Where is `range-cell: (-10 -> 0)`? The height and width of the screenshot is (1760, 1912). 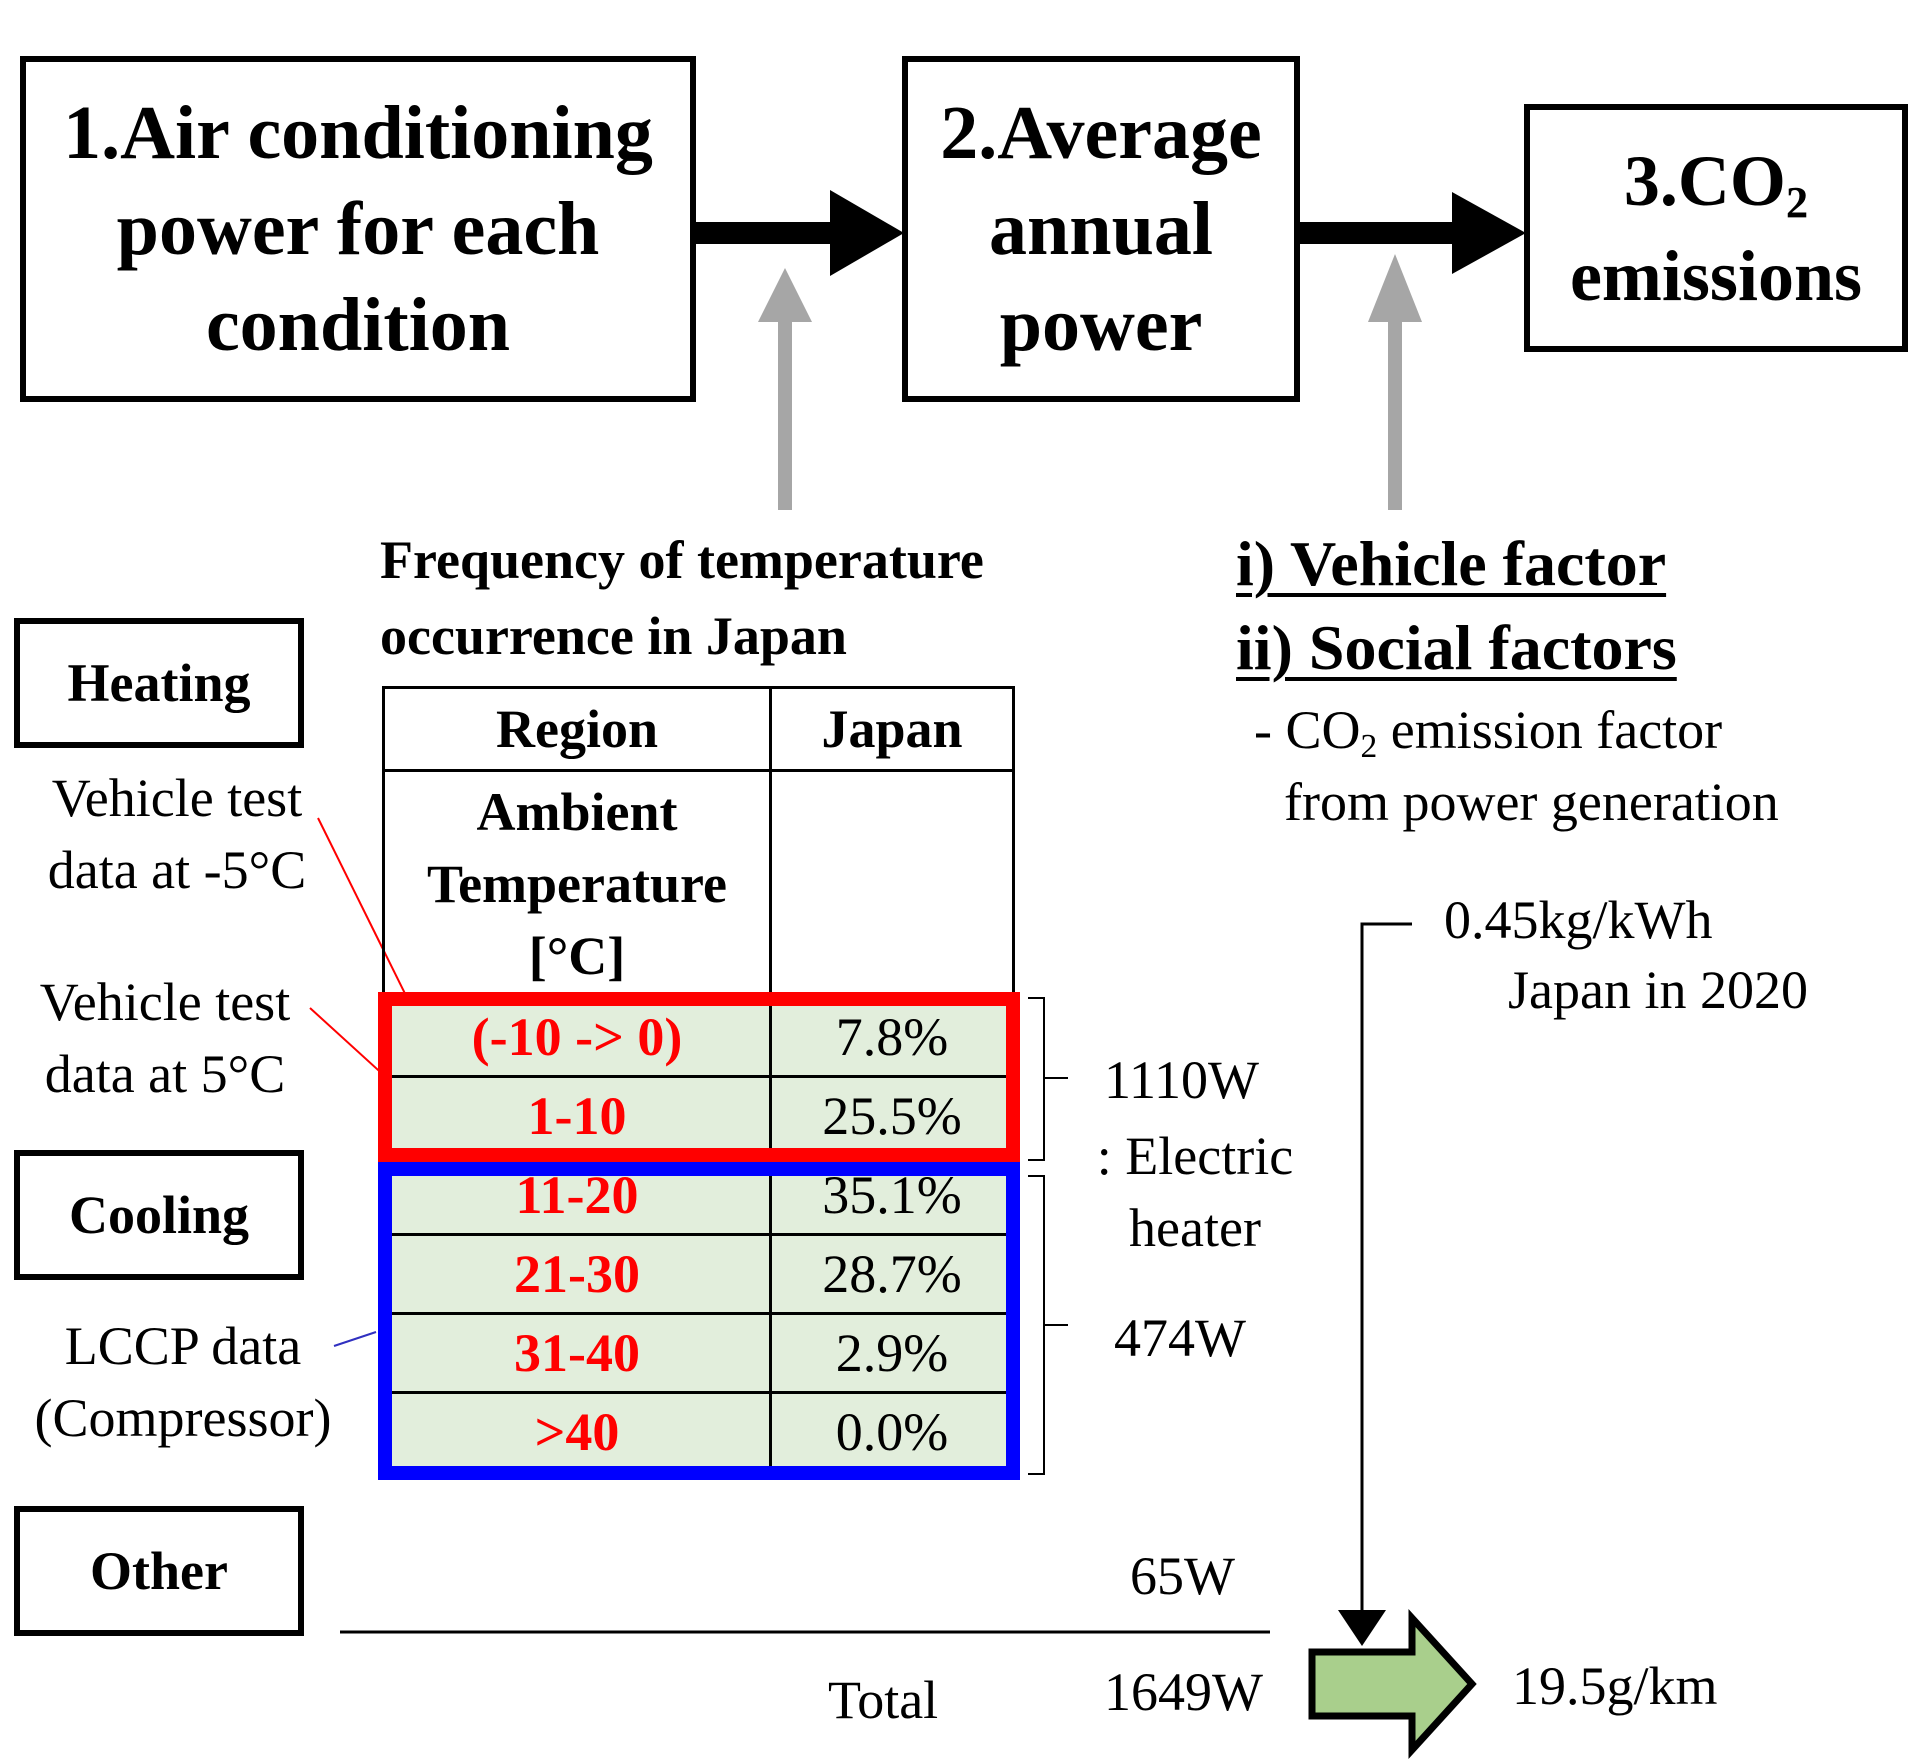
range-cell: (-10 -> 0) is located at coordinates (577, 1037).